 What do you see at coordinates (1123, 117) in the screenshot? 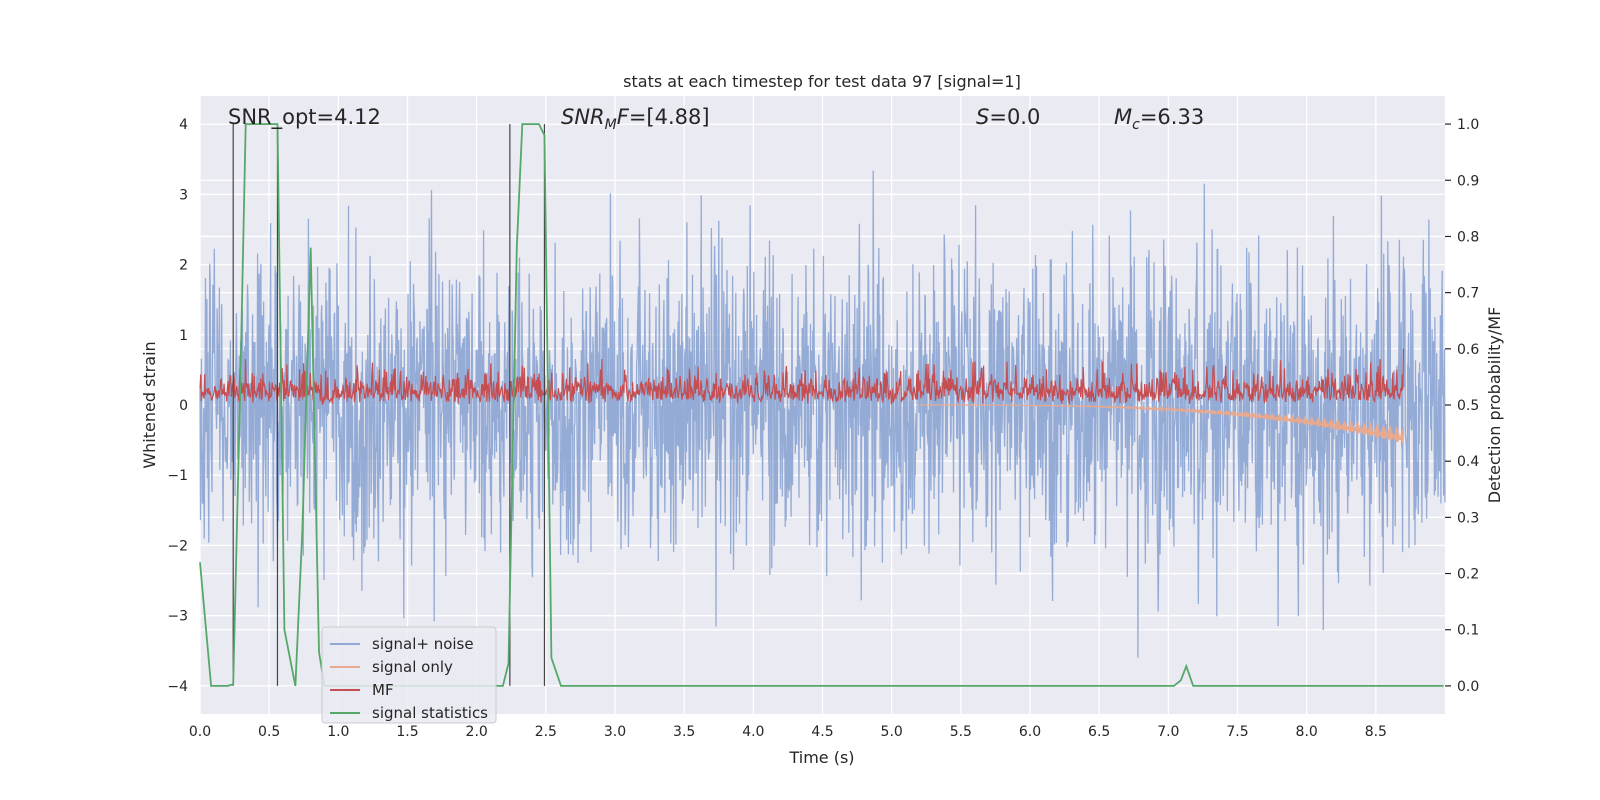
I see `mc-label: M` at bounding box center [1123, 117].